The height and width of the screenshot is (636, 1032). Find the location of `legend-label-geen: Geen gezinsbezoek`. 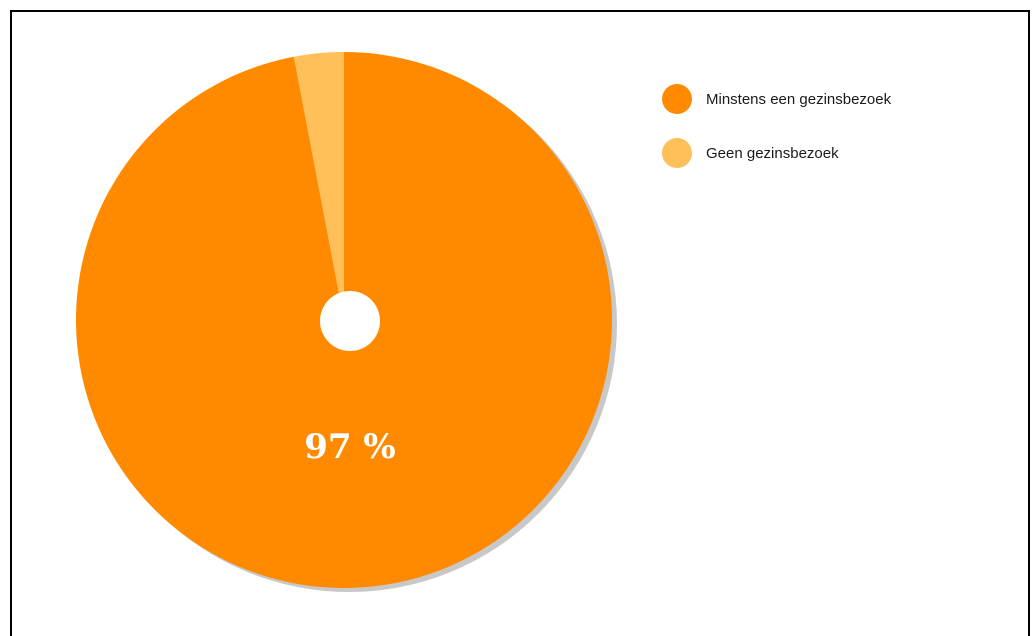

legend-label-geen: Geen gezinsbezoek is located at coordinates (772, 153).